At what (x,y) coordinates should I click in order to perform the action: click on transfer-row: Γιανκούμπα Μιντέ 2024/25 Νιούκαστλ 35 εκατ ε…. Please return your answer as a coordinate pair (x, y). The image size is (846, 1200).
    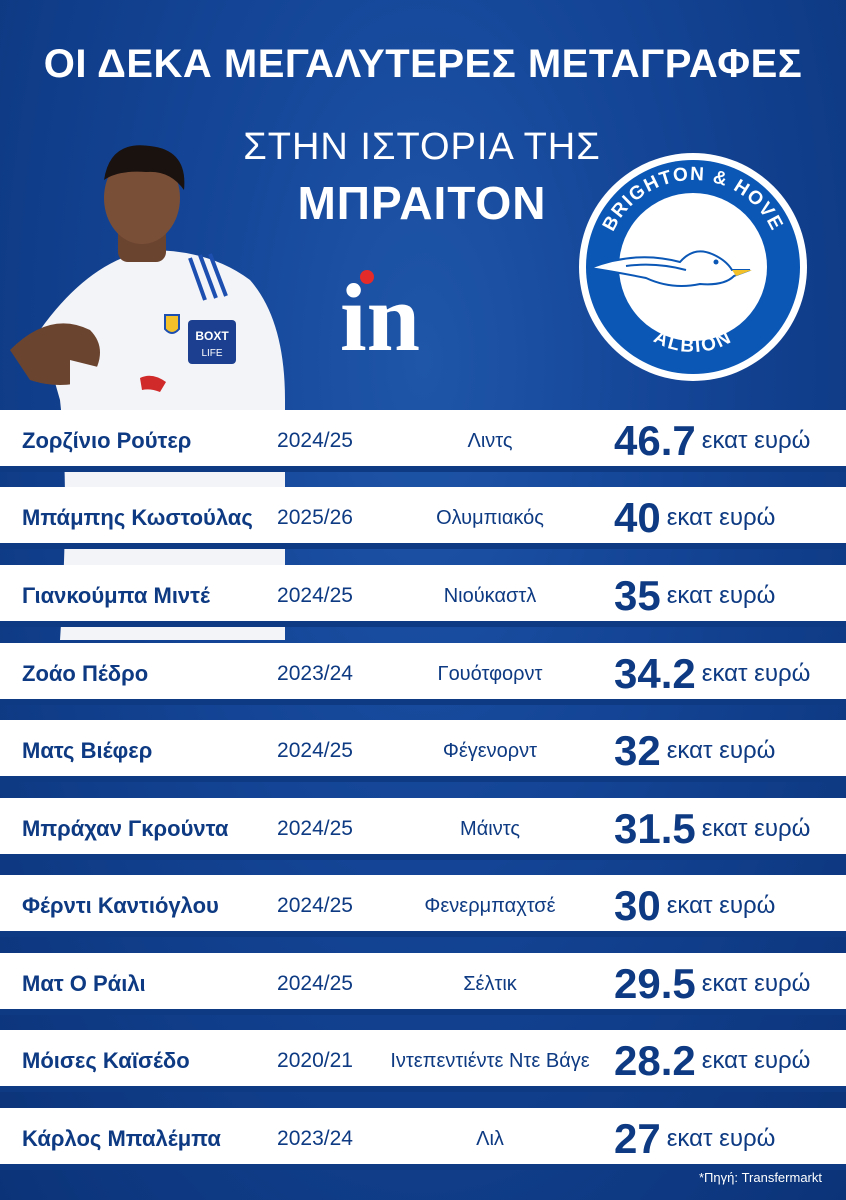
    Looking at the image, I should click on (423, 596).